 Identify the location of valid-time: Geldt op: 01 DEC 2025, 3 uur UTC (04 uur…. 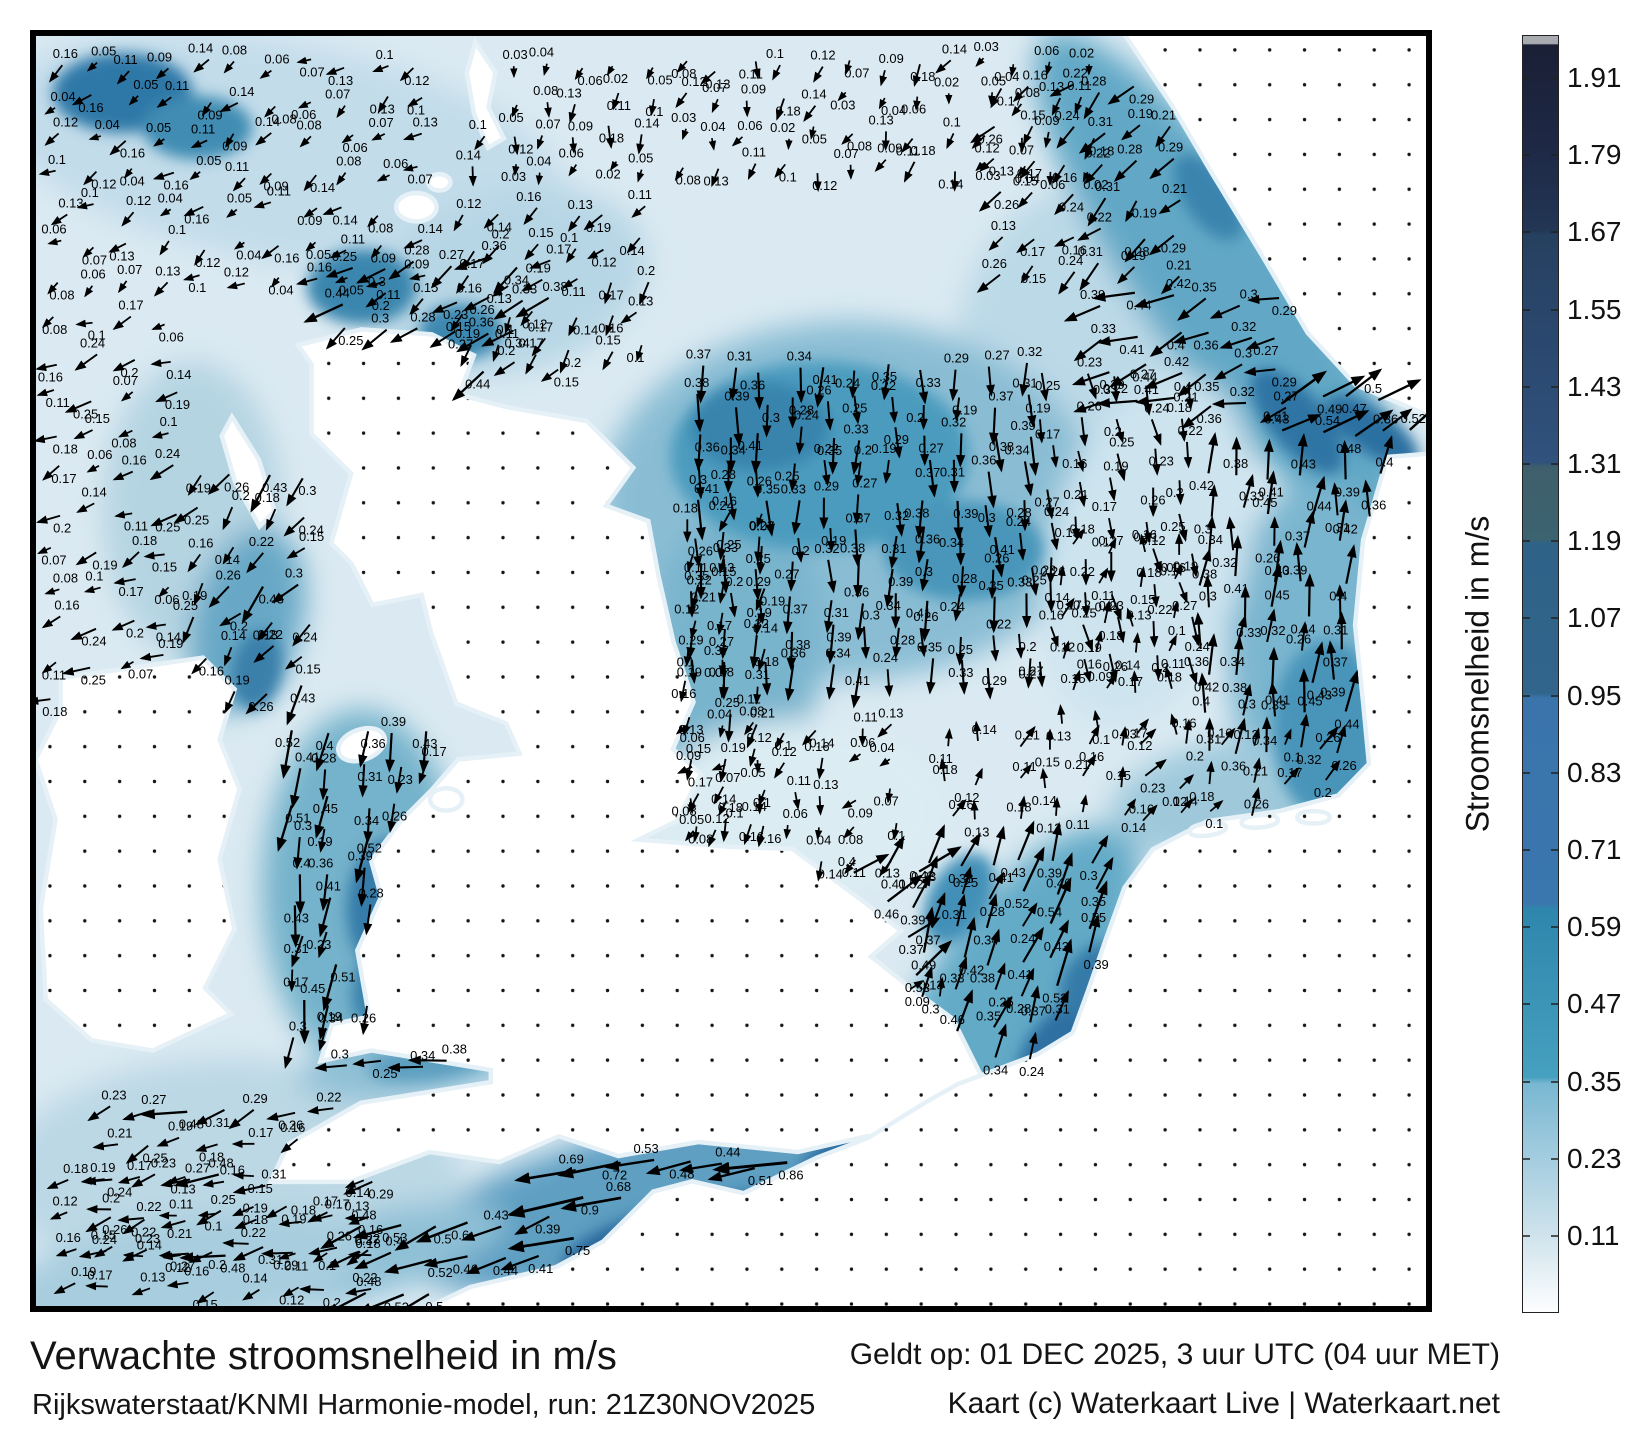
(1174, 1354).